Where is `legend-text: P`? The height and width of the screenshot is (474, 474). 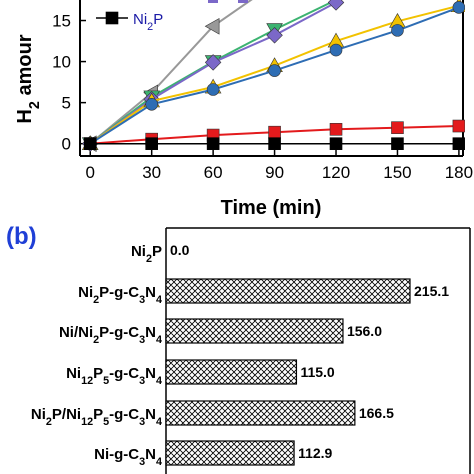
legend-text: P is located at coordinates (158, 19).